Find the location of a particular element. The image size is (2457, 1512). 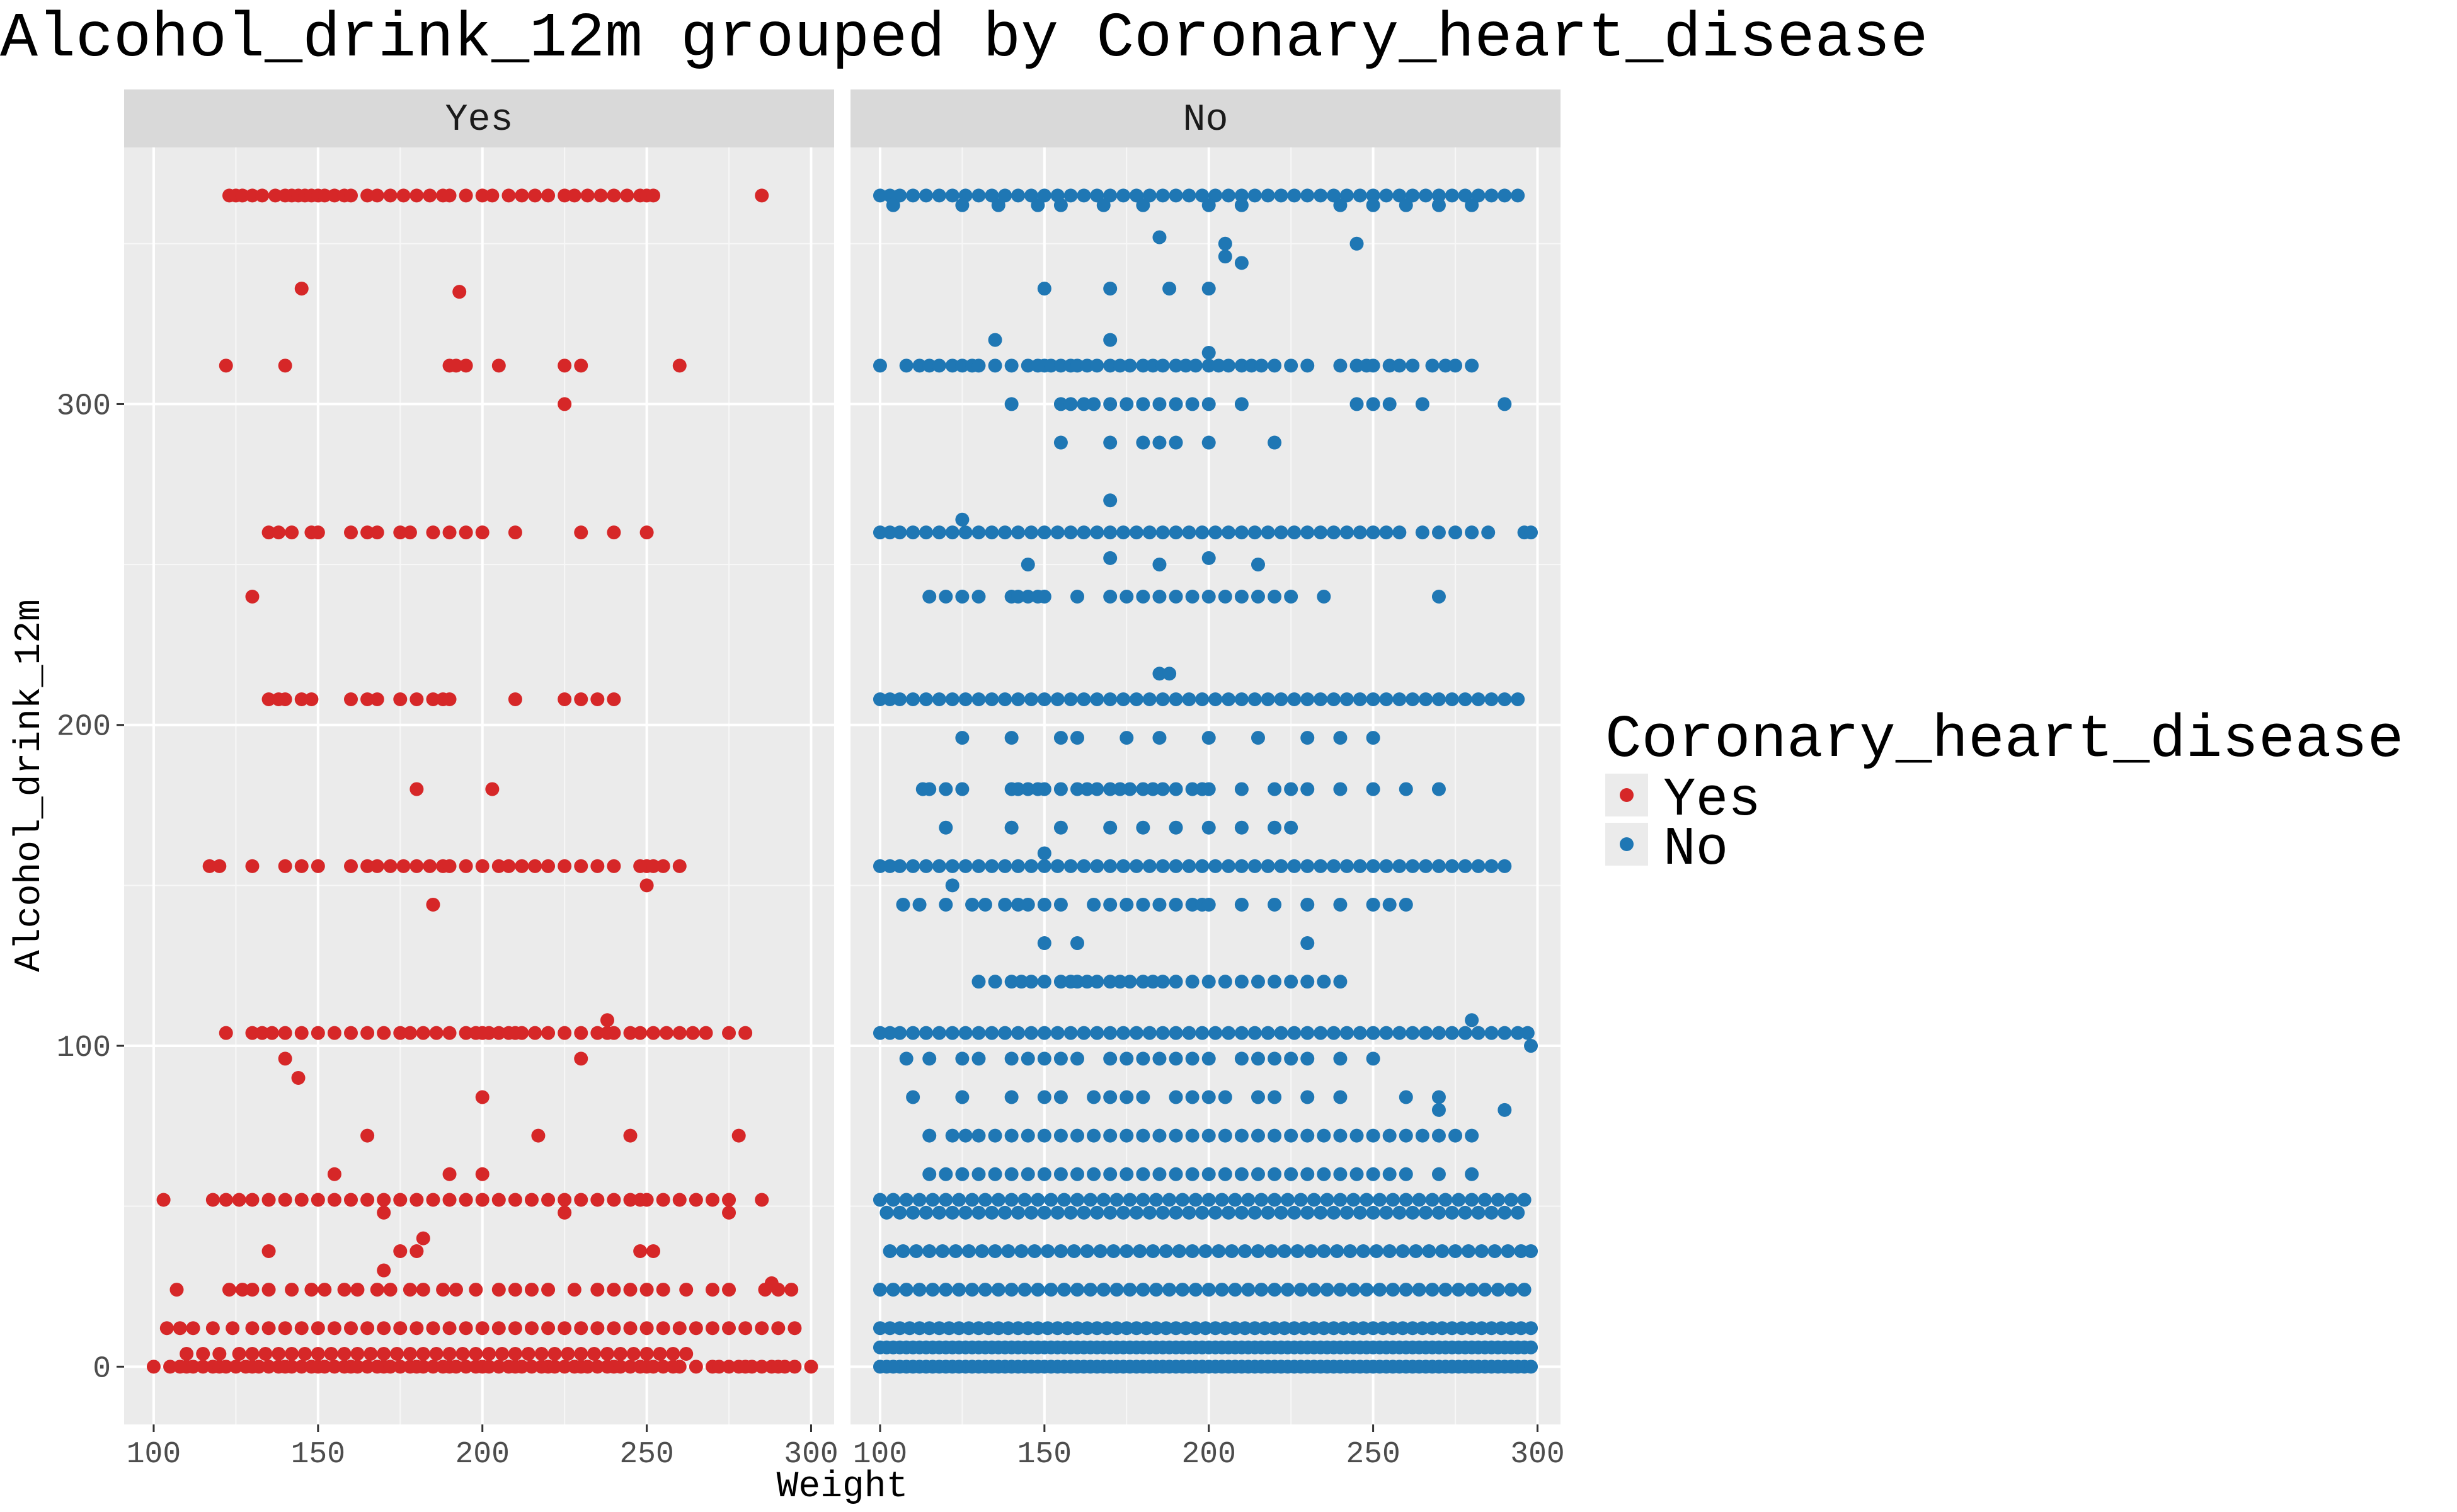

strip-label-yes: Yes is located at coordinates (479, 120).